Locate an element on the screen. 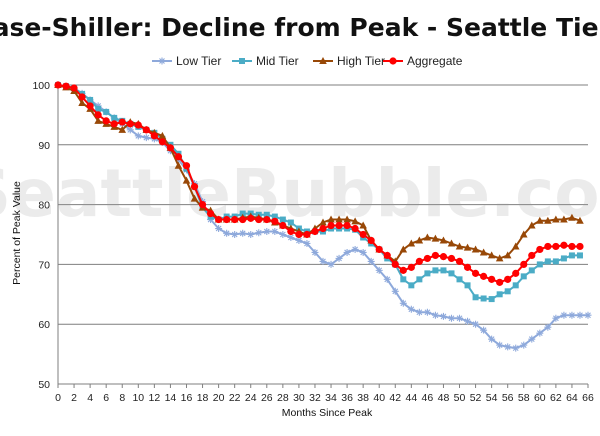 The image size is (600, 436). legend-item-mid-tier: Mid Tier is located at coordinates (265, 61).